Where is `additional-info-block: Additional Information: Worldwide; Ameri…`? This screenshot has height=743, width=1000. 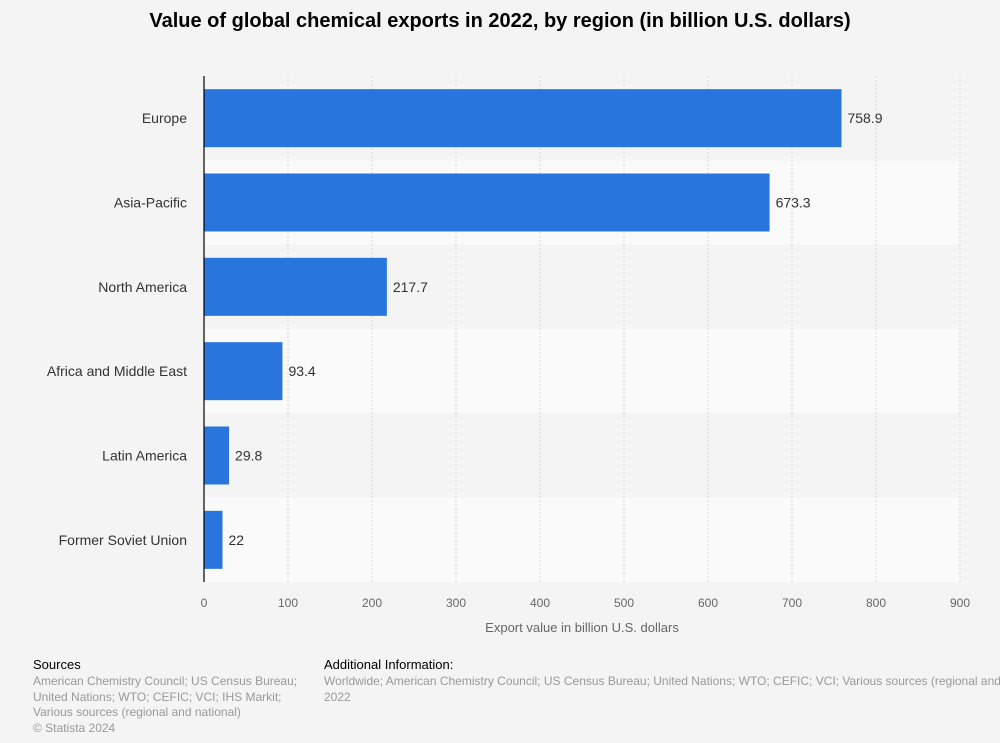 additional-info-block: Additional Information: Worldwide; Ameri… is located at coordinates (662, 681).